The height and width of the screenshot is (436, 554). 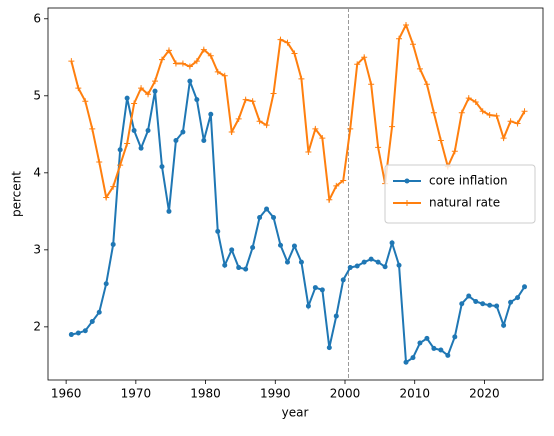 I want to click on legend-label: core inflation, so click(x=468, y=181).